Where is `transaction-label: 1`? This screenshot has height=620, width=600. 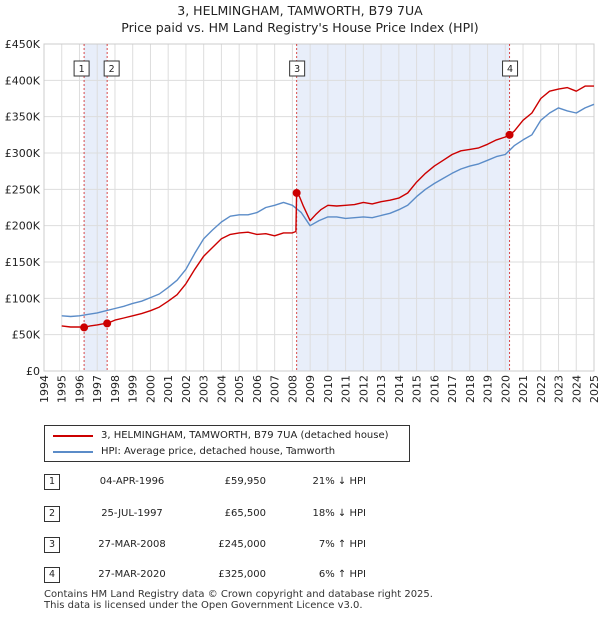
transaction-label: 1 is located at coordinates (82, 69).